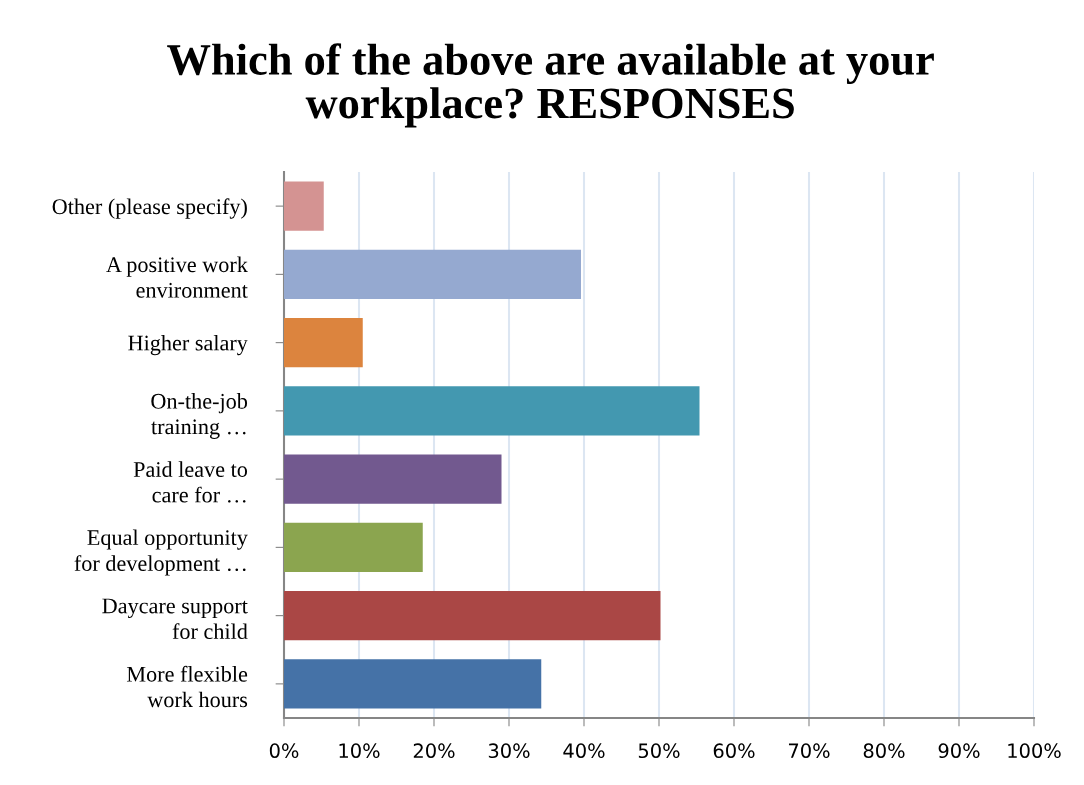 Image resolution: width=1084 pixels, height=785 pixels. Describe the element at coordinates (734, 751) in the screenshot. I see `x-tick-label: 60%` at that location.